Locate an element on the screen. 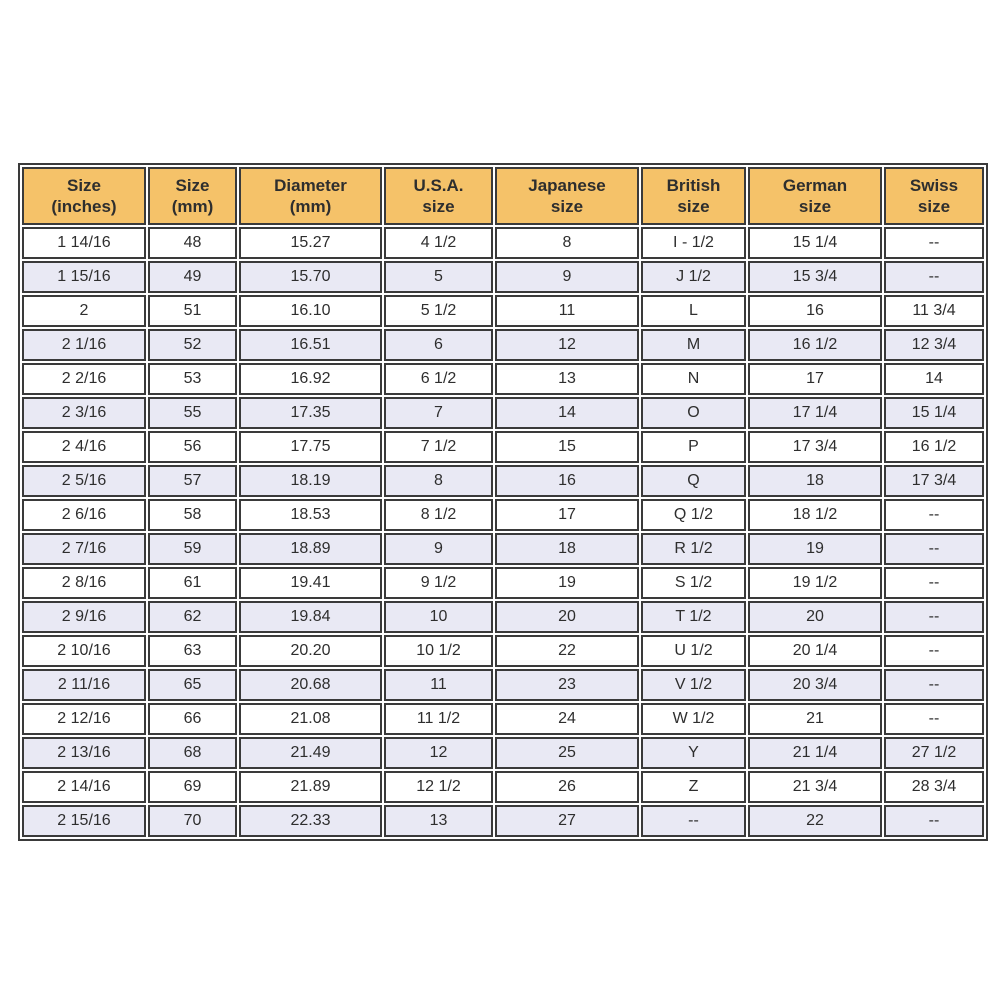 This screenshot has height=1000, width=1000. table-cell: 25 is located at coordinates (567, 753).